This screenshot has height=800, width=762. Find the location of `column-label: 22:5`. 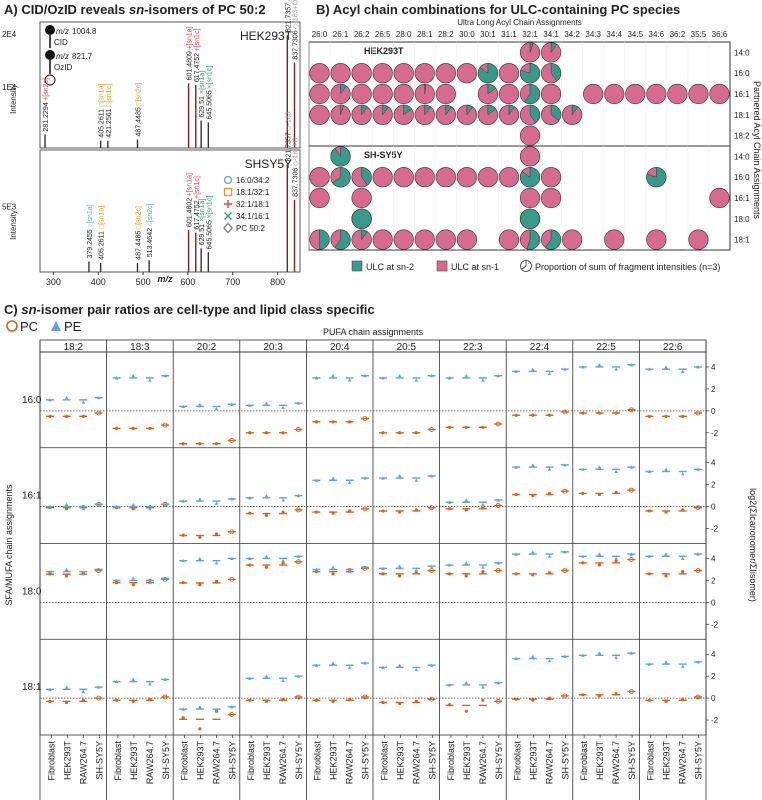

column-label: 22:5 is located at coordinates (606, 347).